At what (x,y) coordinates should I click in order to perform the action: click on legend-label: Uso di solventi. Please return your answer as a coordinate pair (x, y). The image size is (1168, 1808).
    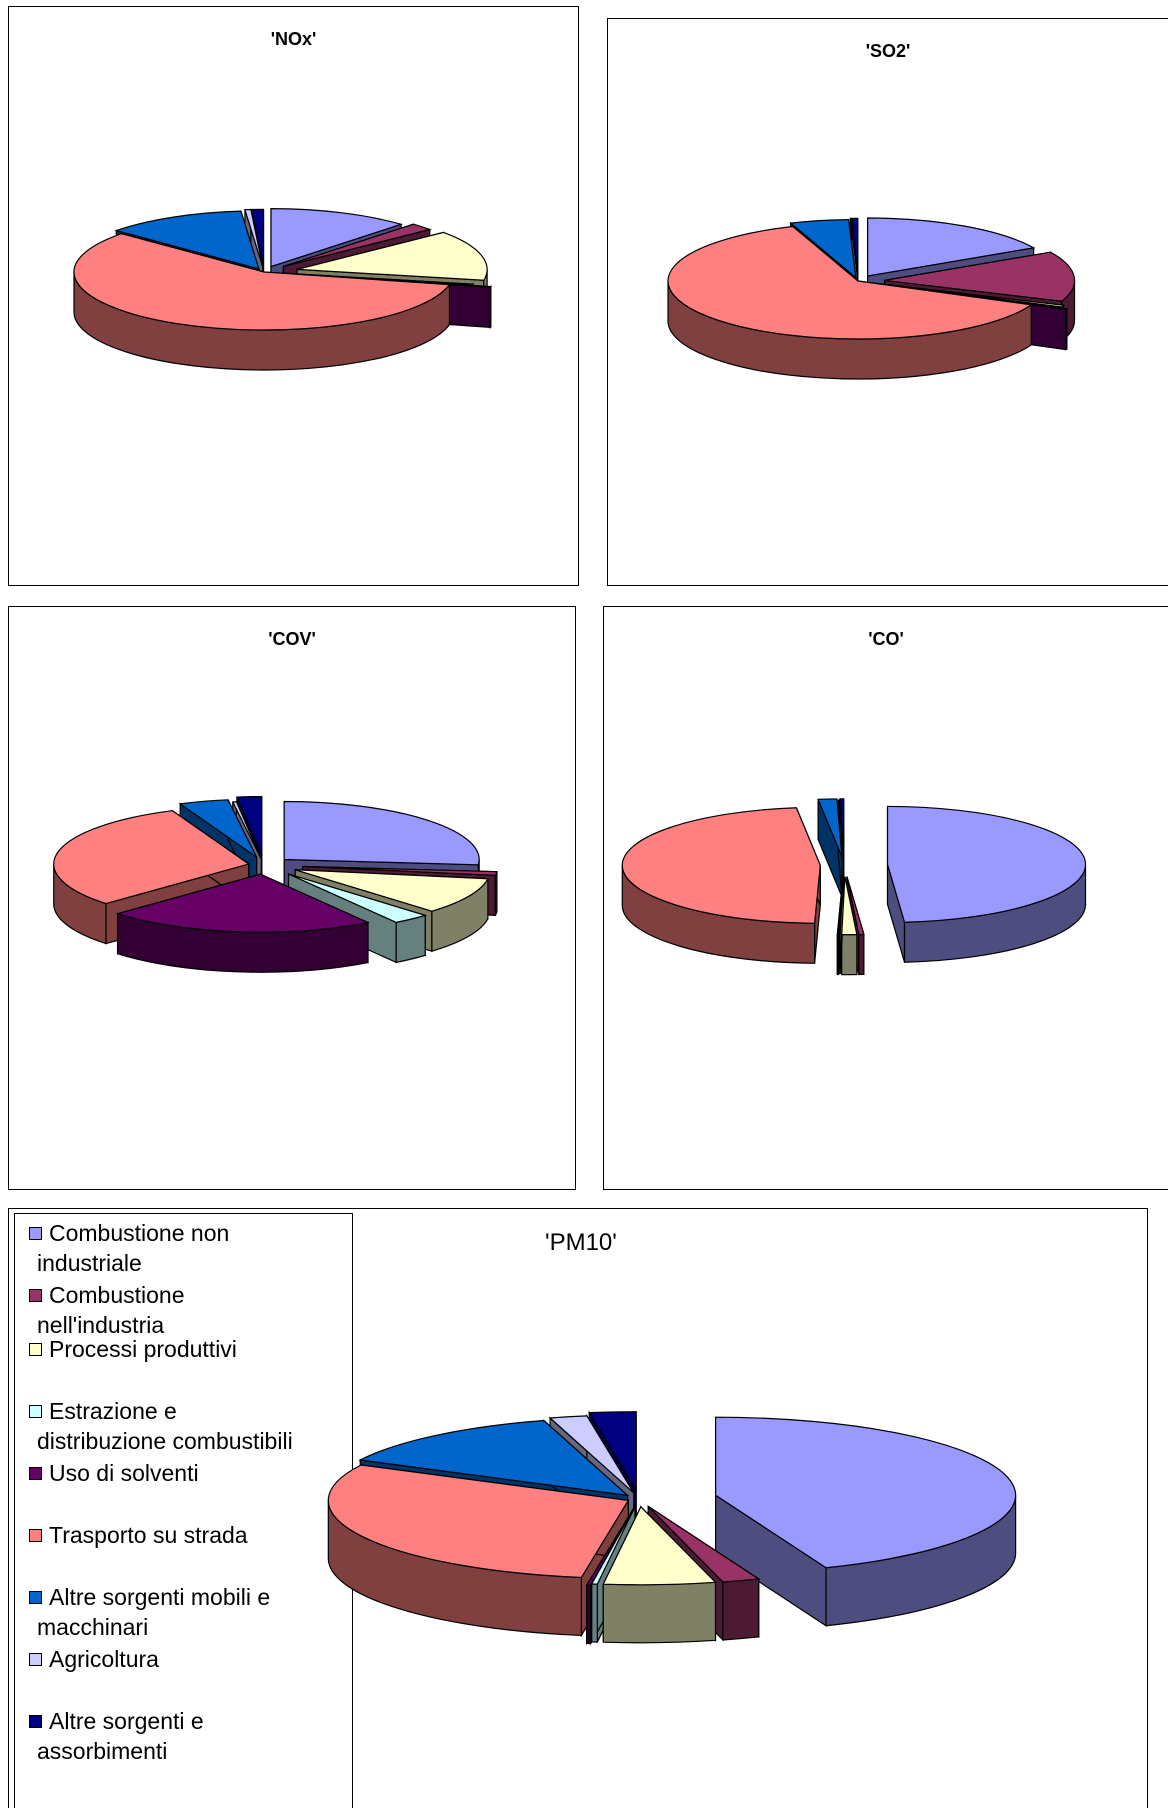
    Looking at the image, I should click on (124, 1473).